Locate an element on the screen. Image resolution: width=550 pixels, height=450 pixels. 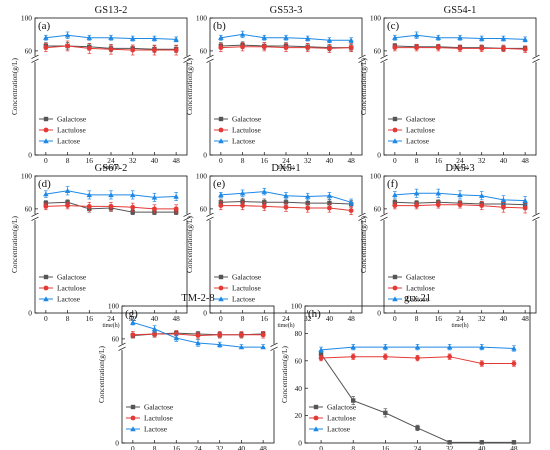
y-tick-label: 60 is located at coordinates (378, 50).